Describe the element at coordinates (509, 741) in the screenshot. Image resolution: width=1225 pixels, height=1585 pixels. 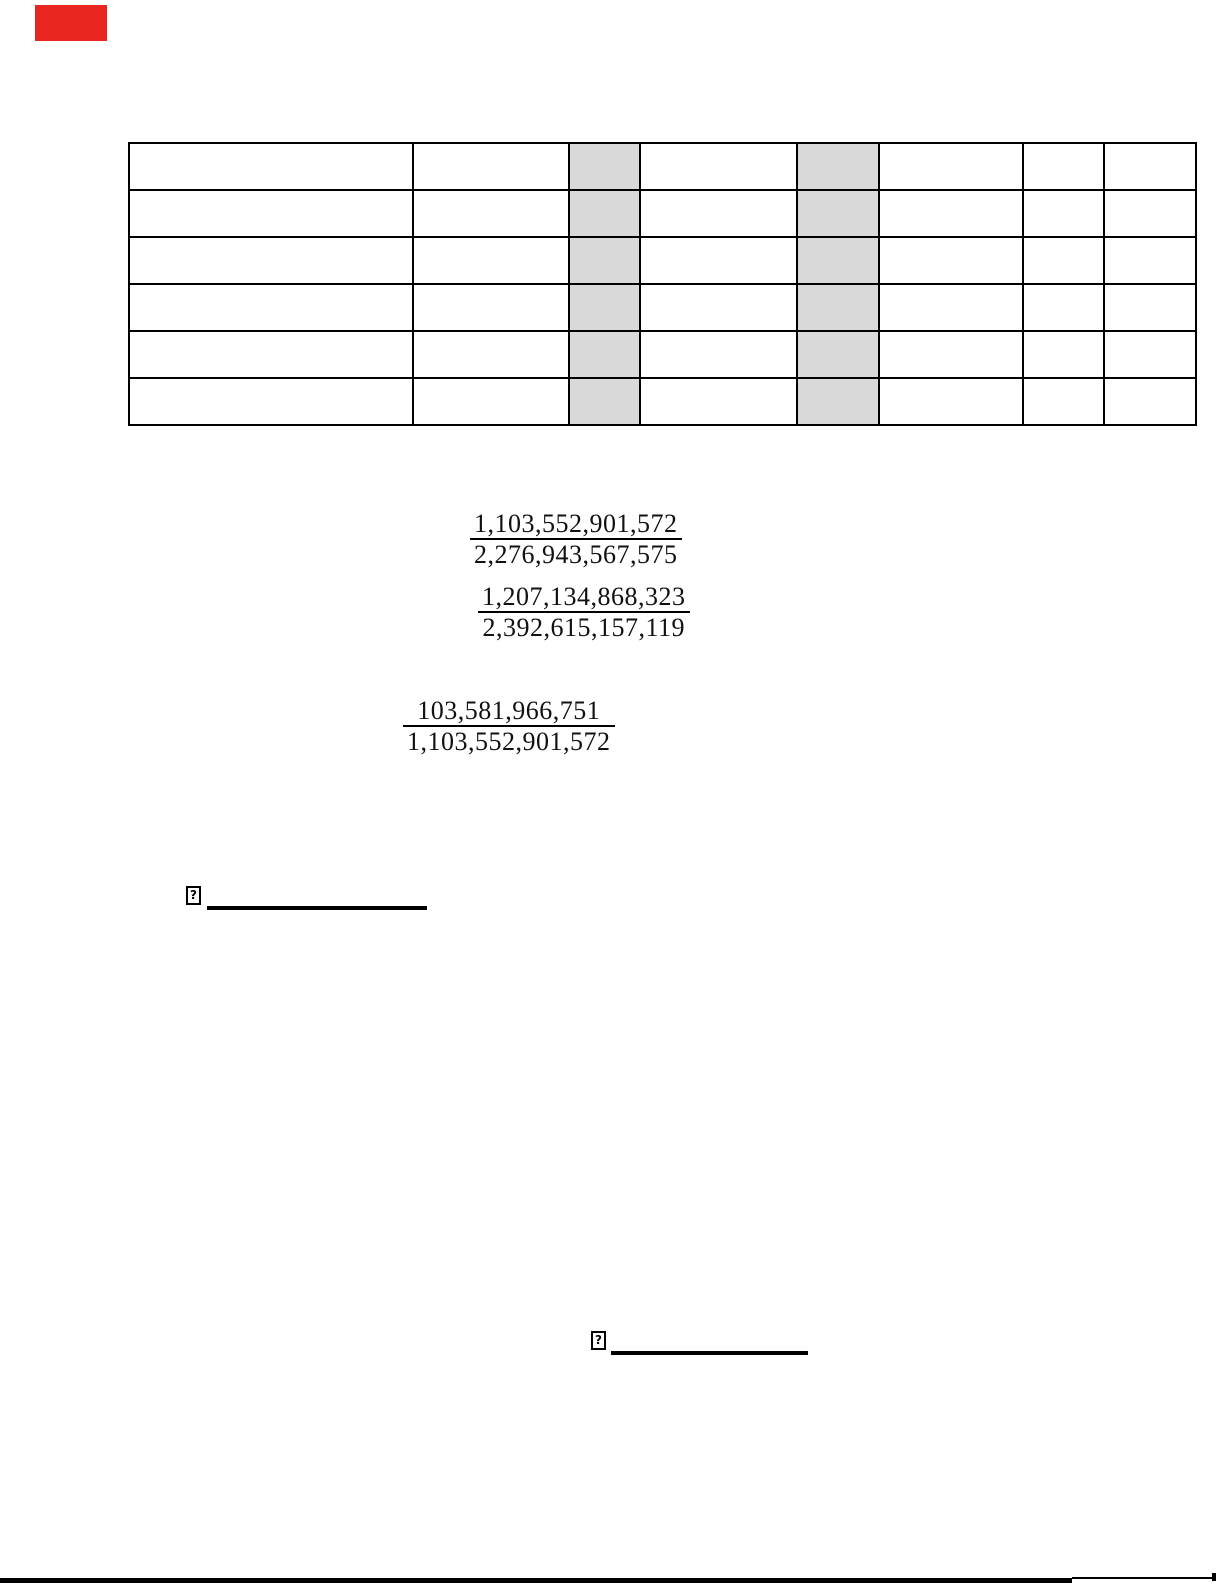
I see `fraction-3-denominator: 1,103,552,901,572` at that location.